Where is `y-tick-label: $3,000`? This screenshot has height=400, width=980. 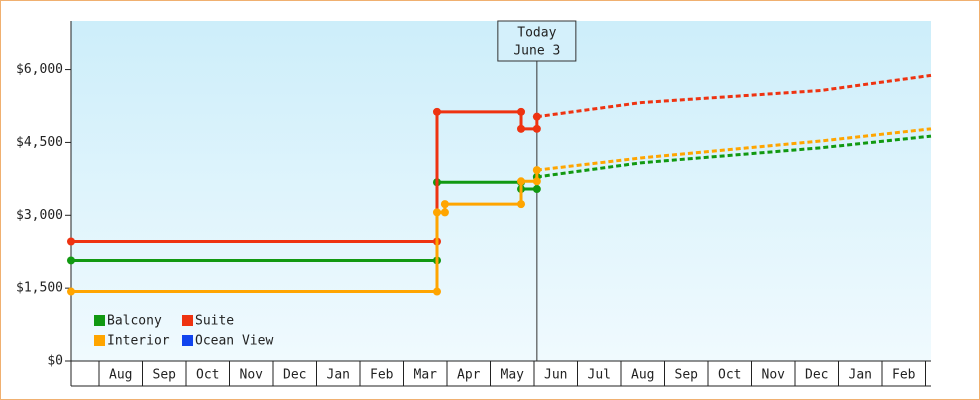 y-tick-label: $3,000 is located at coordinates (39, 215).